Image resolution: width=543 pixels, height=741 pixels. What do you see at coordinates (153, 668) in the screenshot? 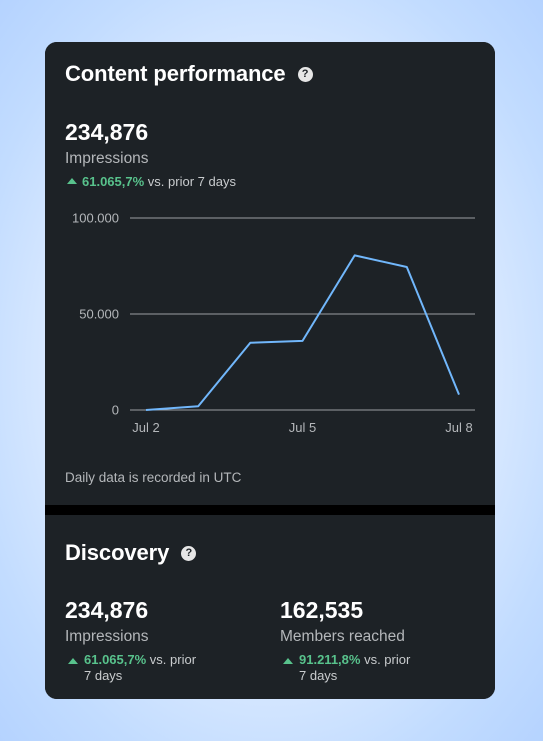
I see `discovery-impressions-change: 61.065,7% vs. prior 7 days` at bounding box center [153, 668].